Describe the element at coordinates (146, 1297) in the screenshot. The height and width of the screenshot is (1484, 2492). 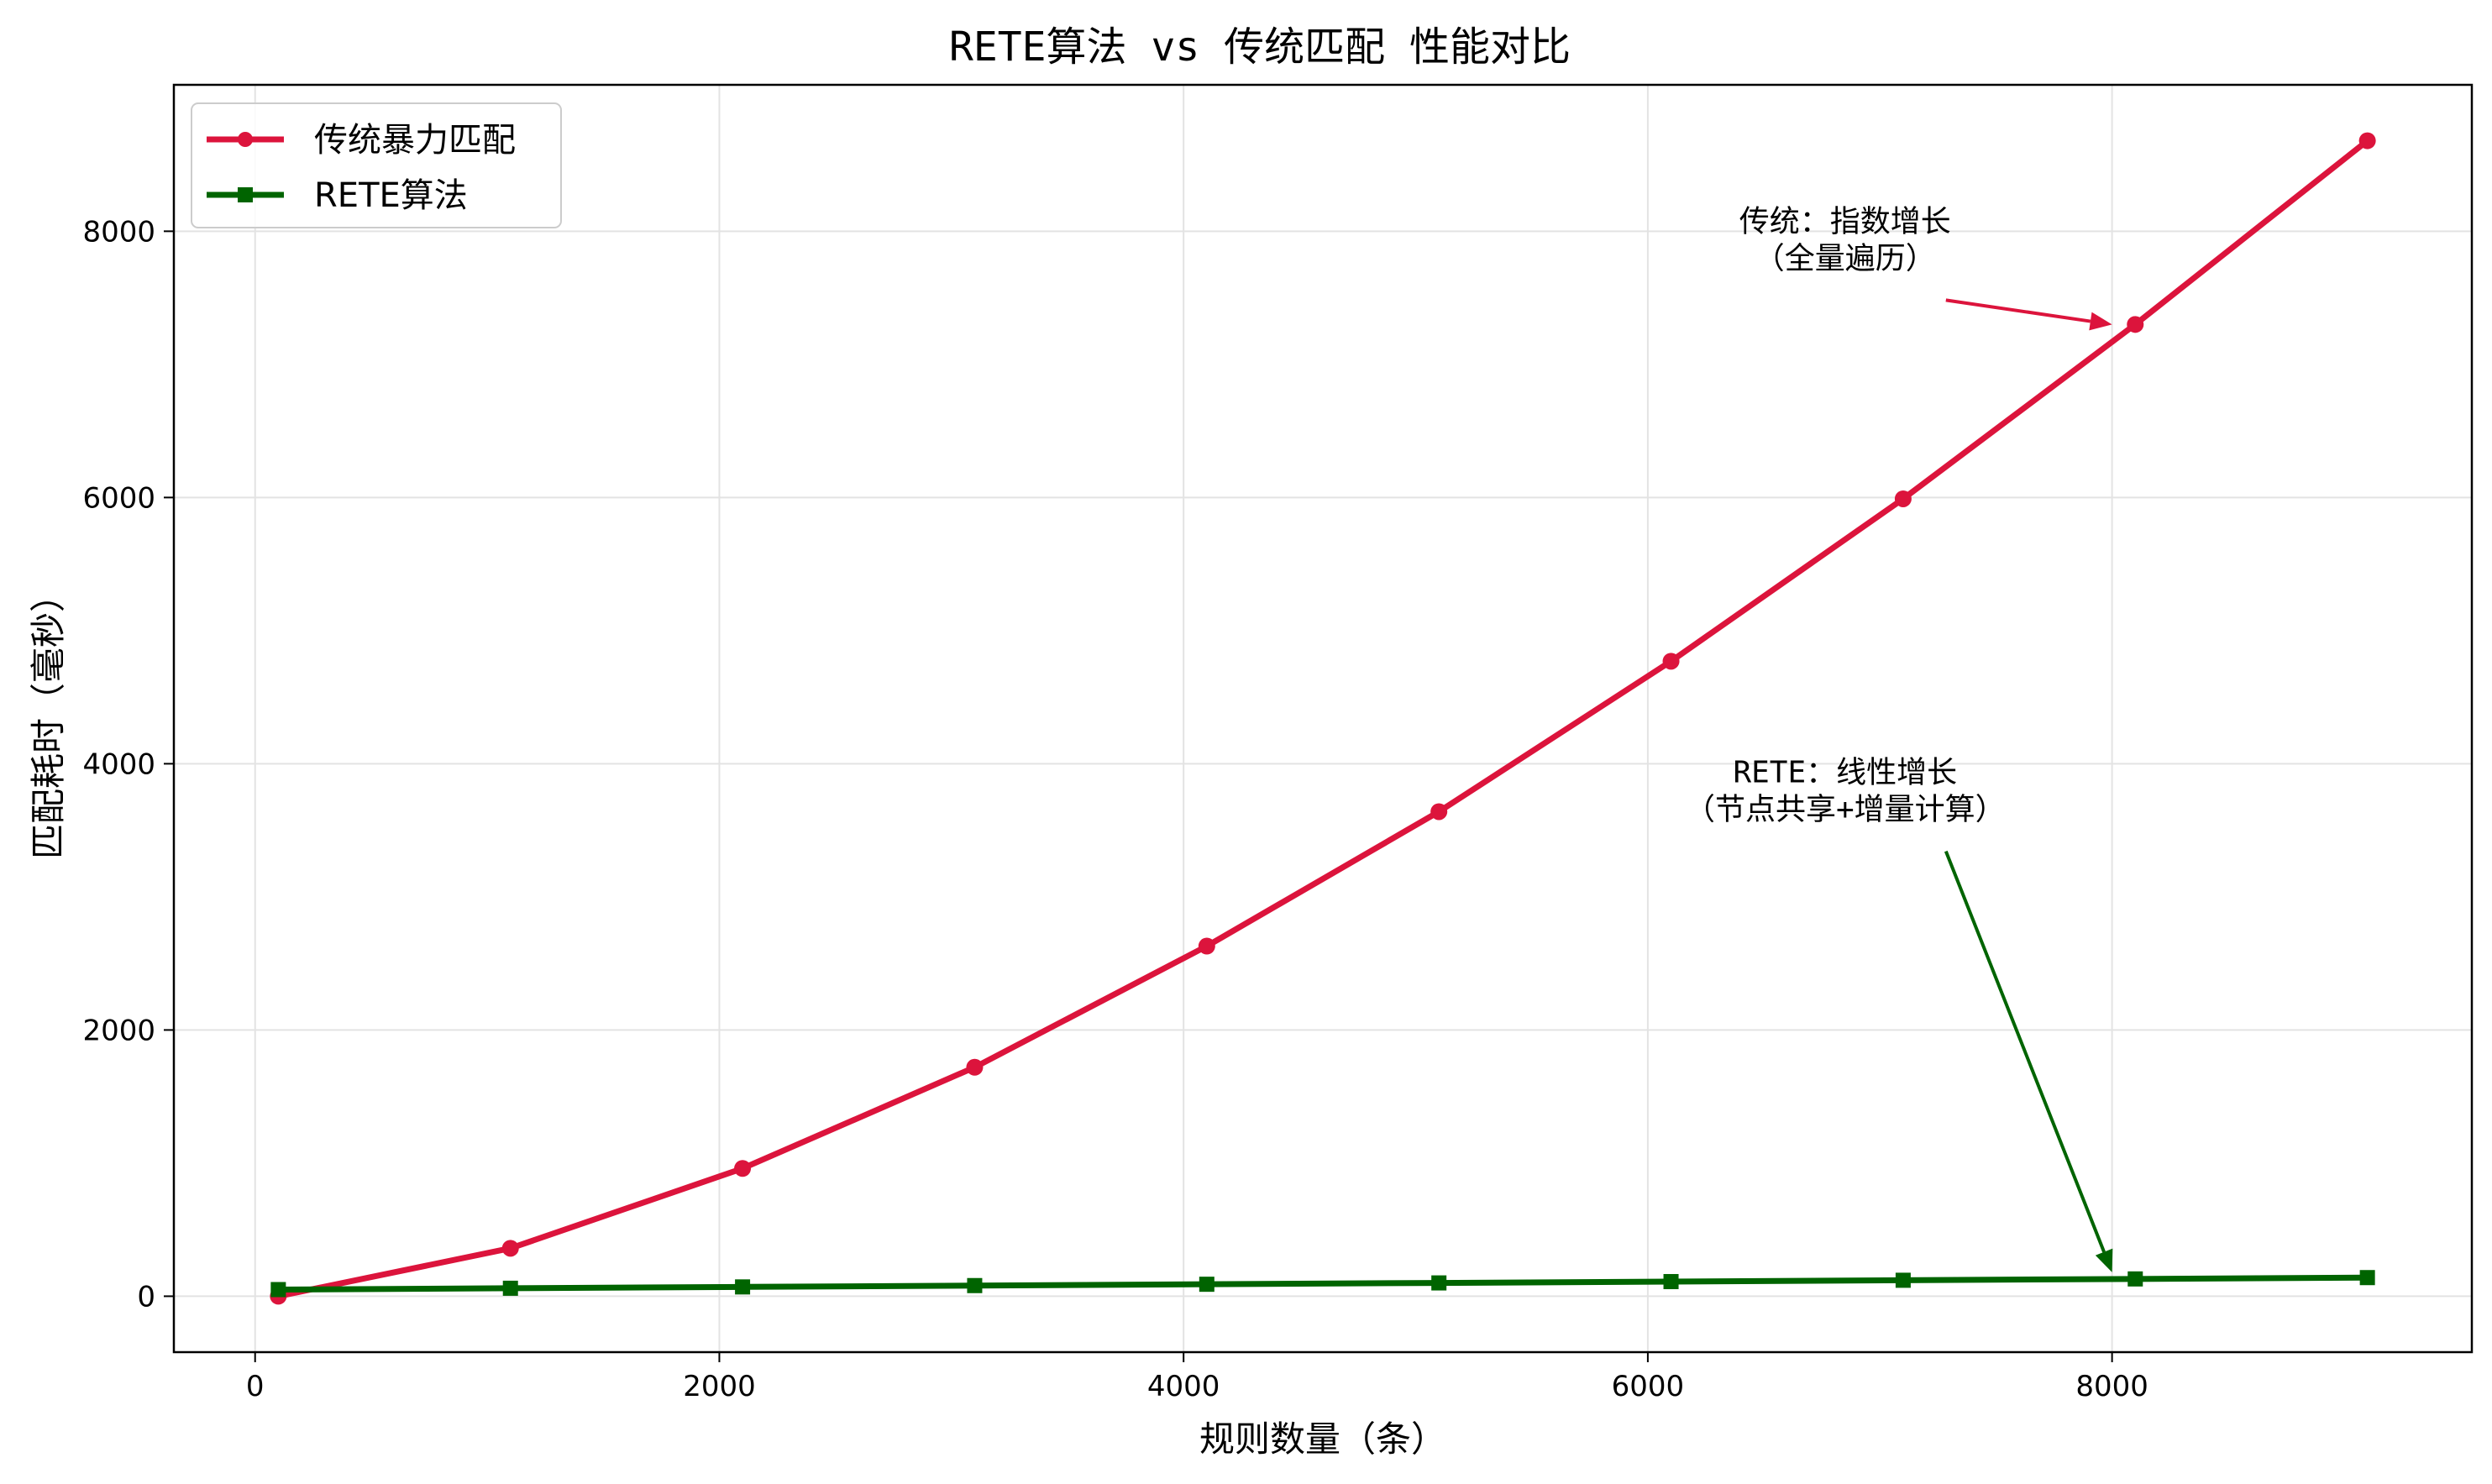
I see `y-tick-label-0: 0` at that location.